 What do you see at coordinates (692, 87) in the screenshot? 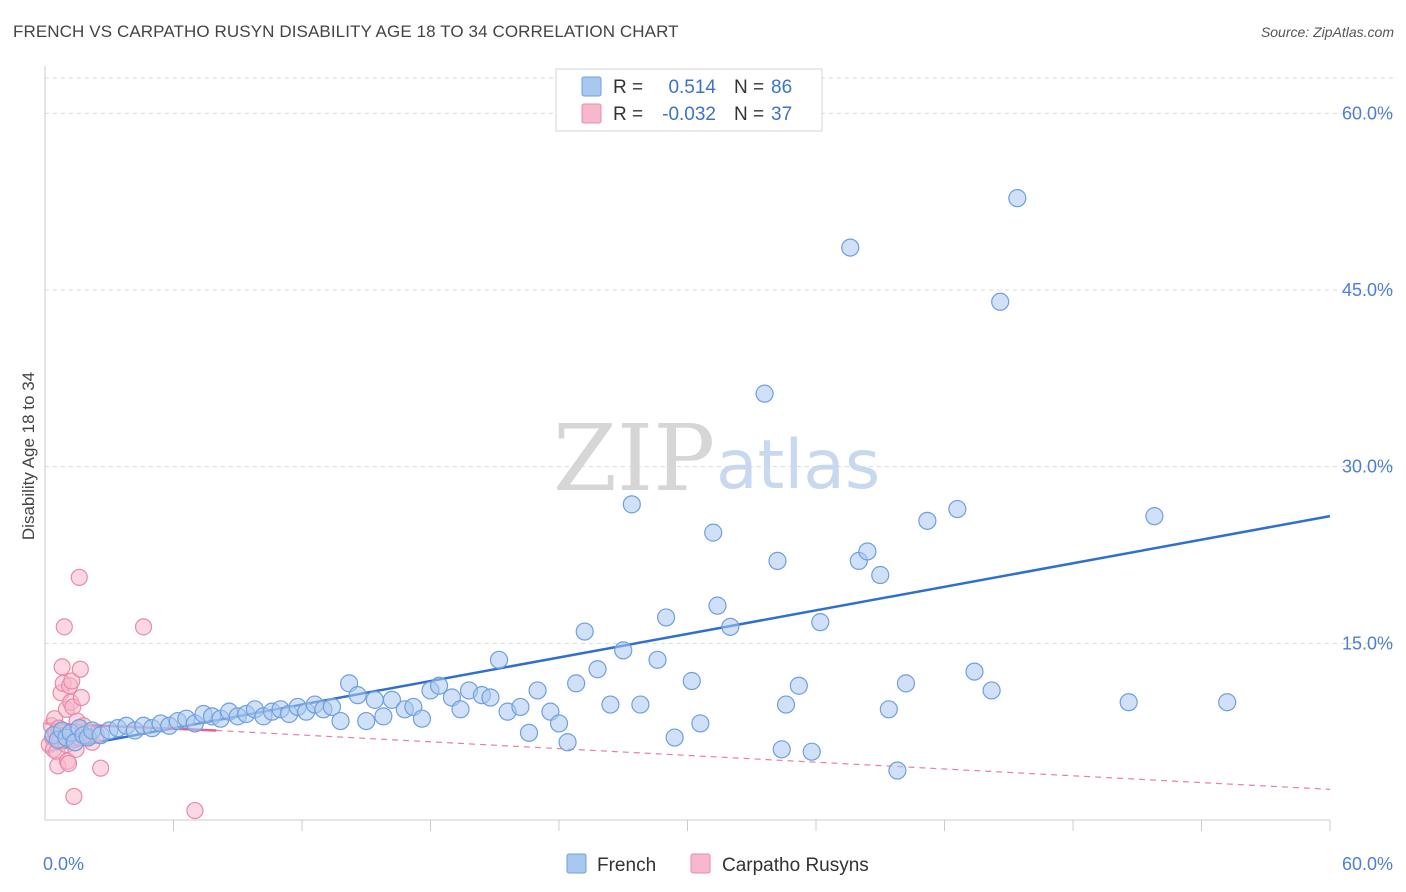
I see `legend-french-r-value: 0.514` at bounding box center [692, 87].